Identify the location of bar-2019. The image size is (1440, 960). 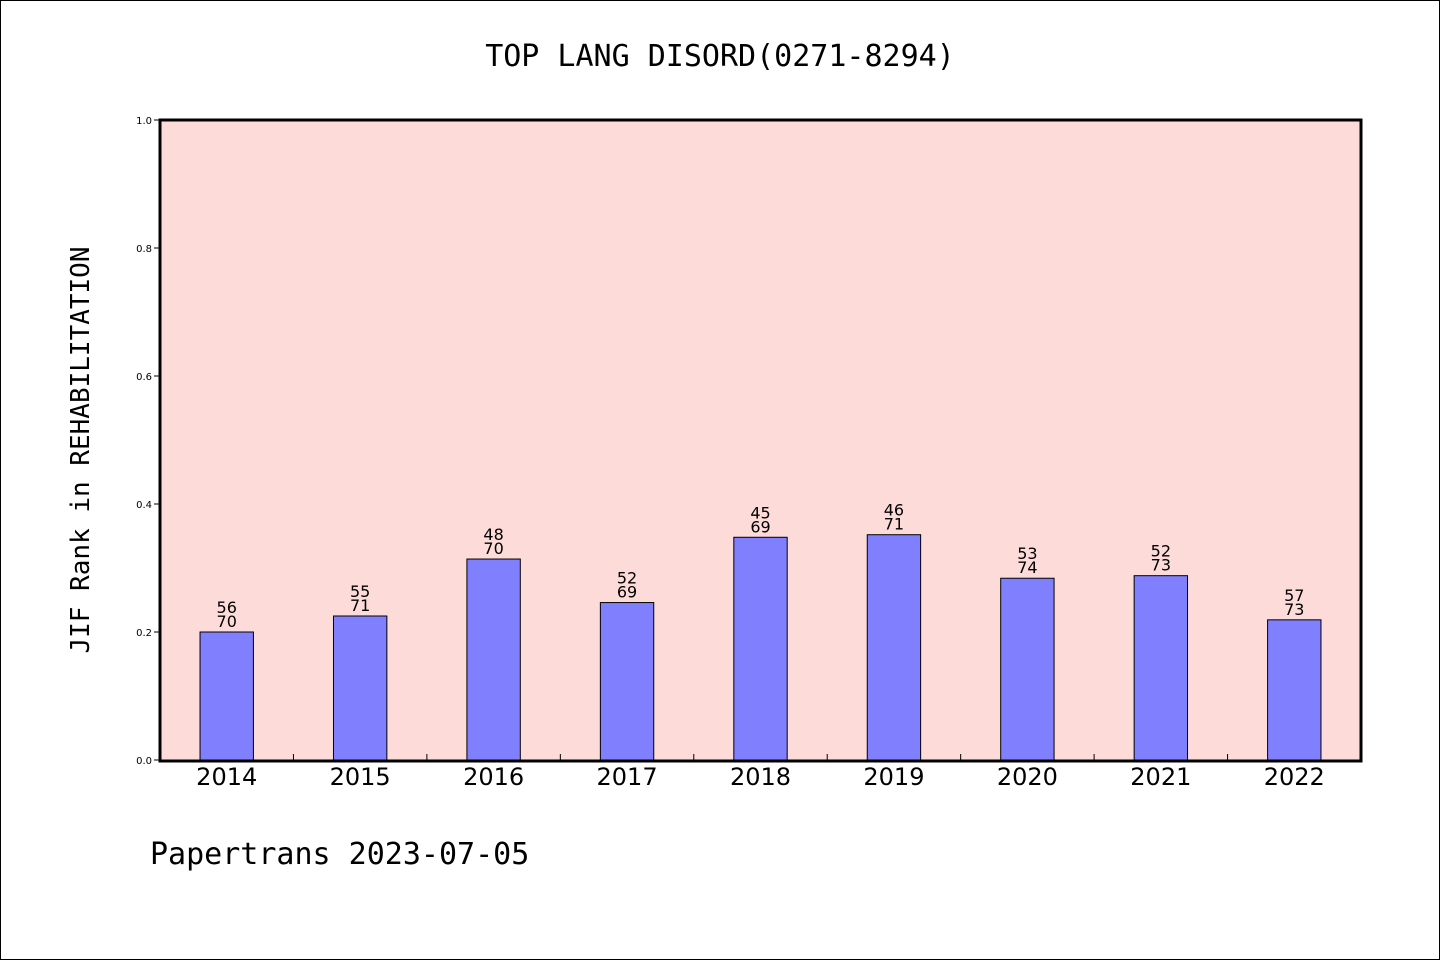
(894, 647).